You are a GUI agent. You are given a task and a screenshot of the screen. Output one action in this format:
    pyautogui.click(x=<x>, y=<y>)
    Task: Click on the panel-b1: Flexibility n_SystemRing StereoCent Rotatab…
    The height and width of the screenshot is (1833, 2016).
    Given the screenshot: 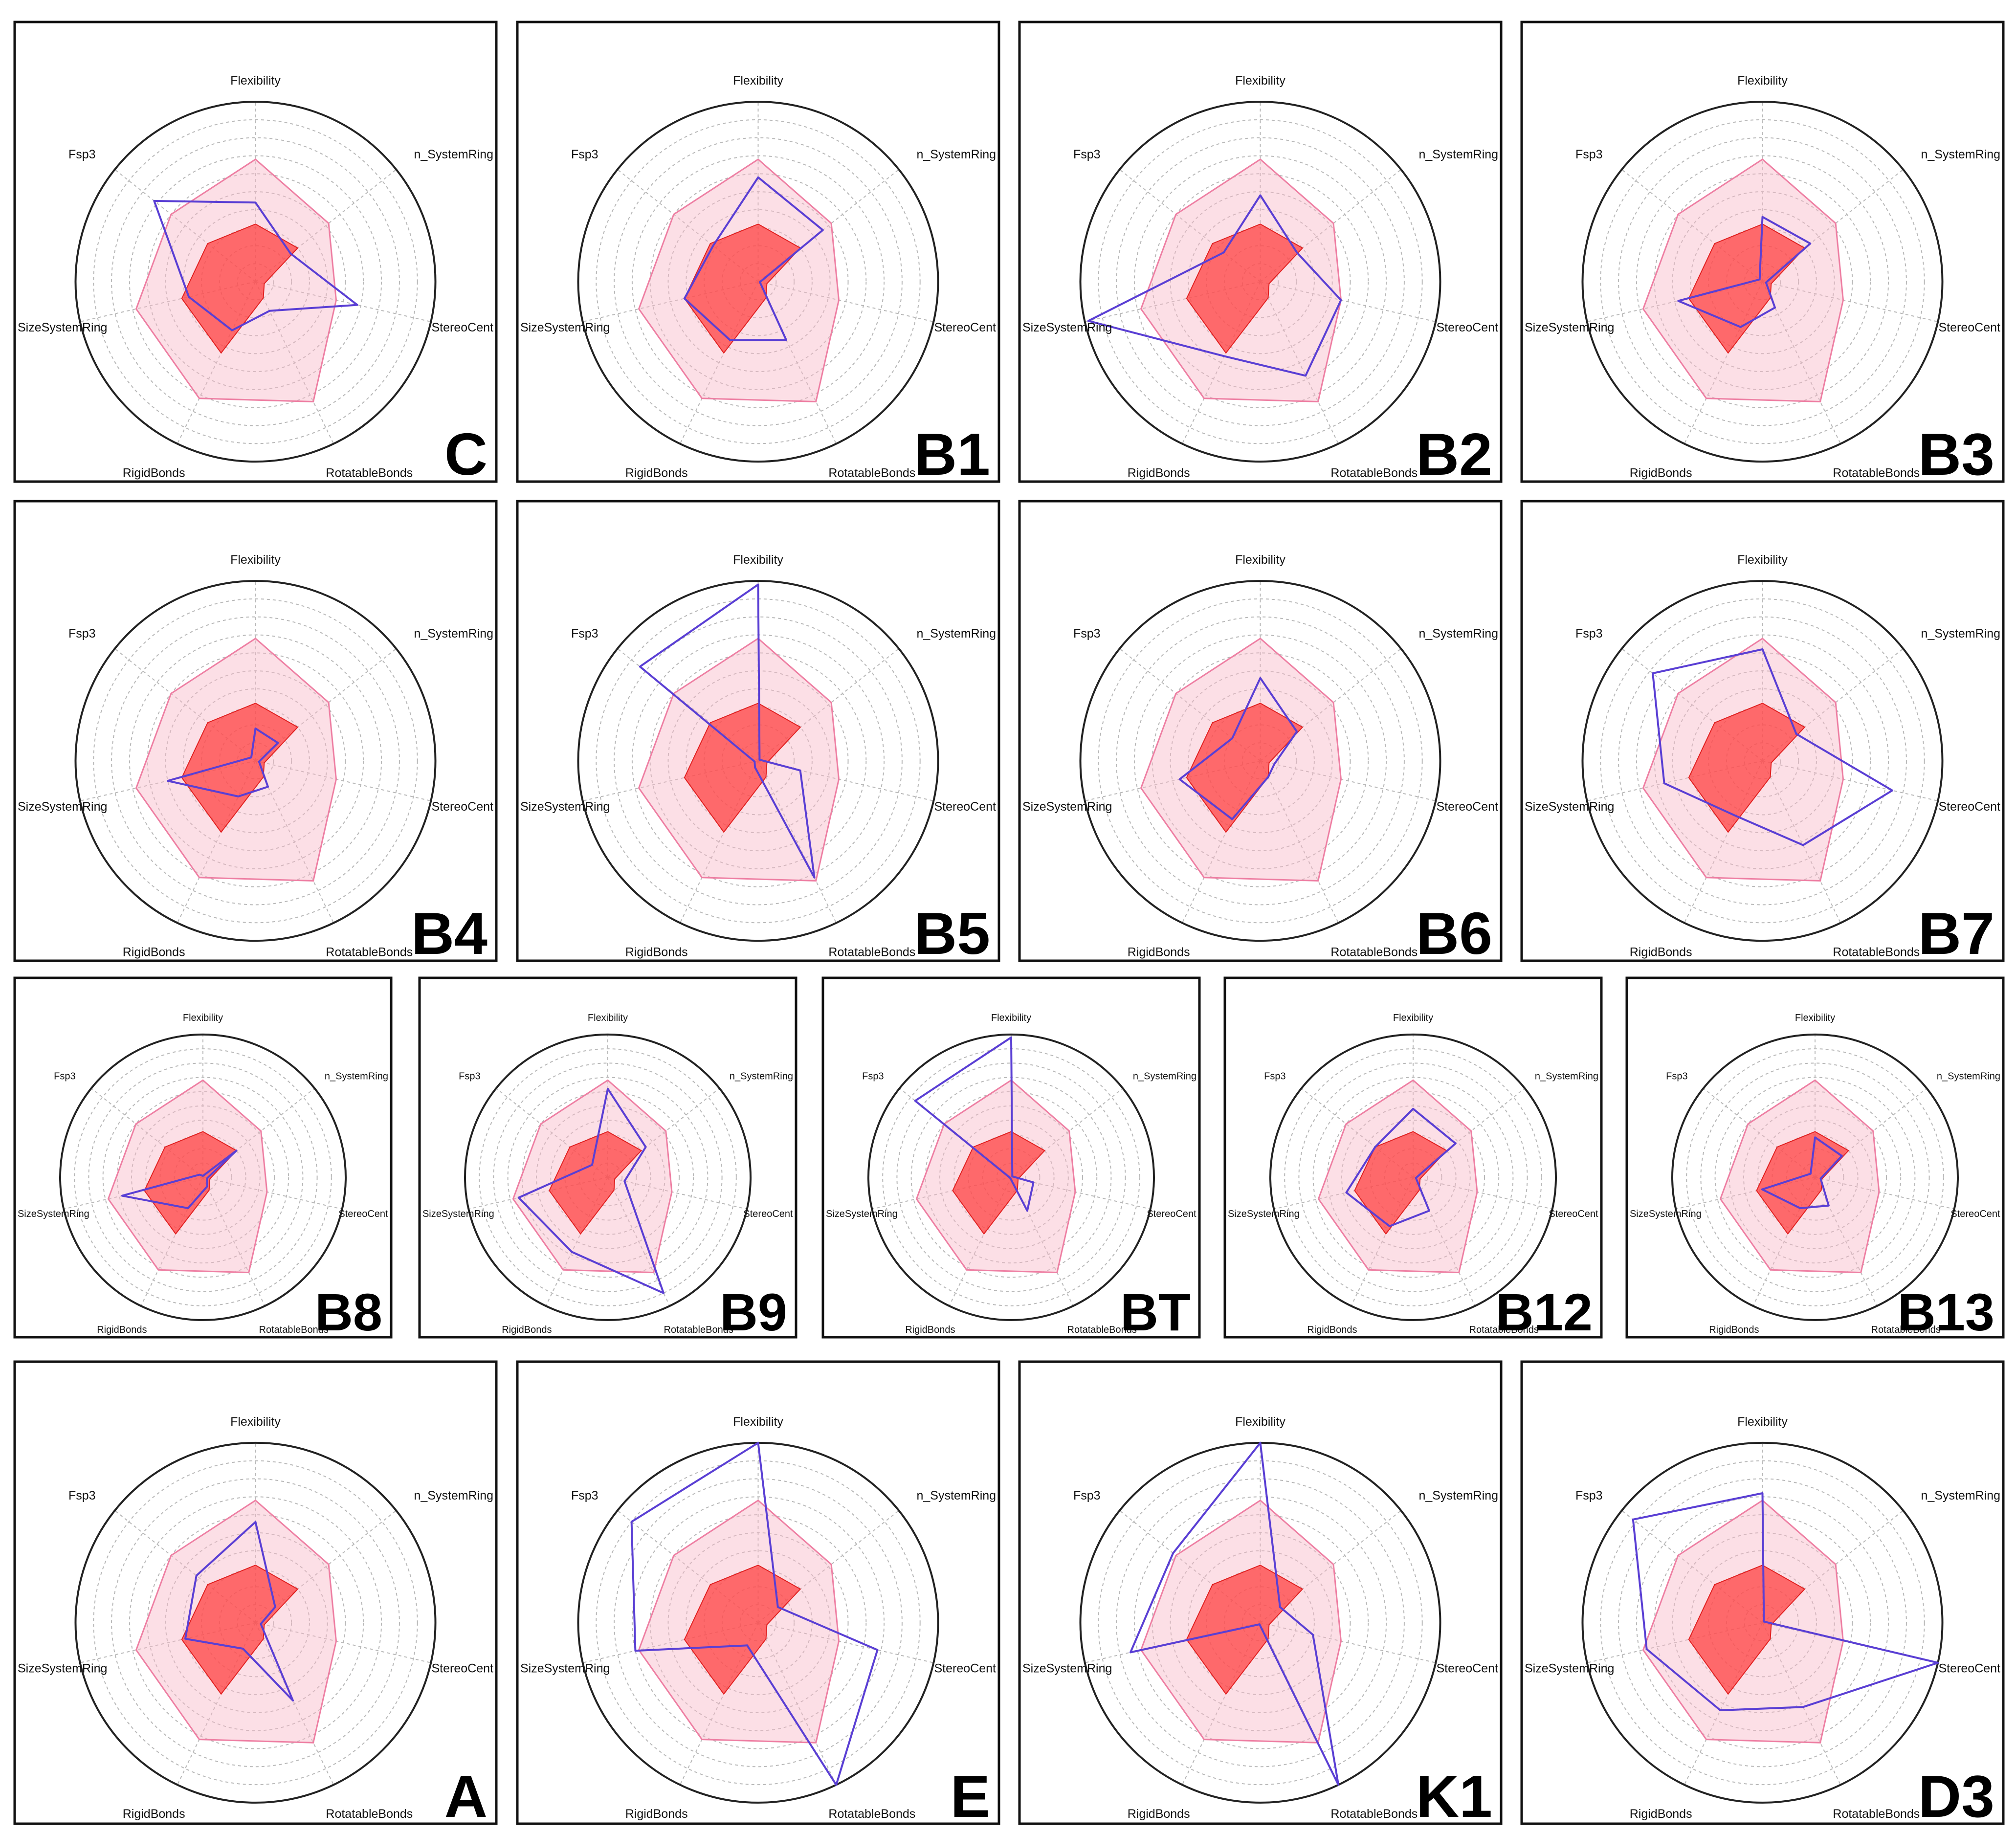 What is the action you would take?
    pyautogui.click(x=758, y=254)
    